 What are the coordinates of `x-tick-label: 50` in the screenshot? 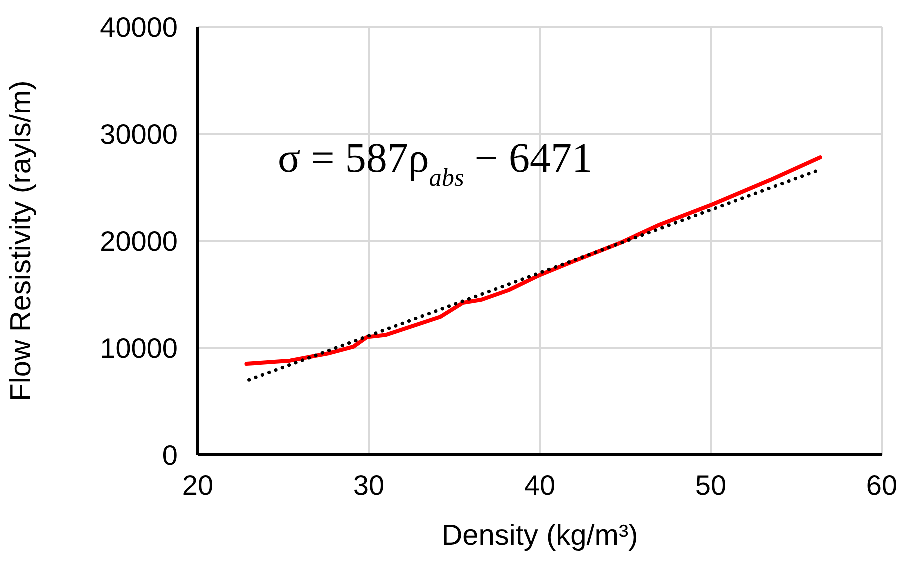 It's located at (711, 485).